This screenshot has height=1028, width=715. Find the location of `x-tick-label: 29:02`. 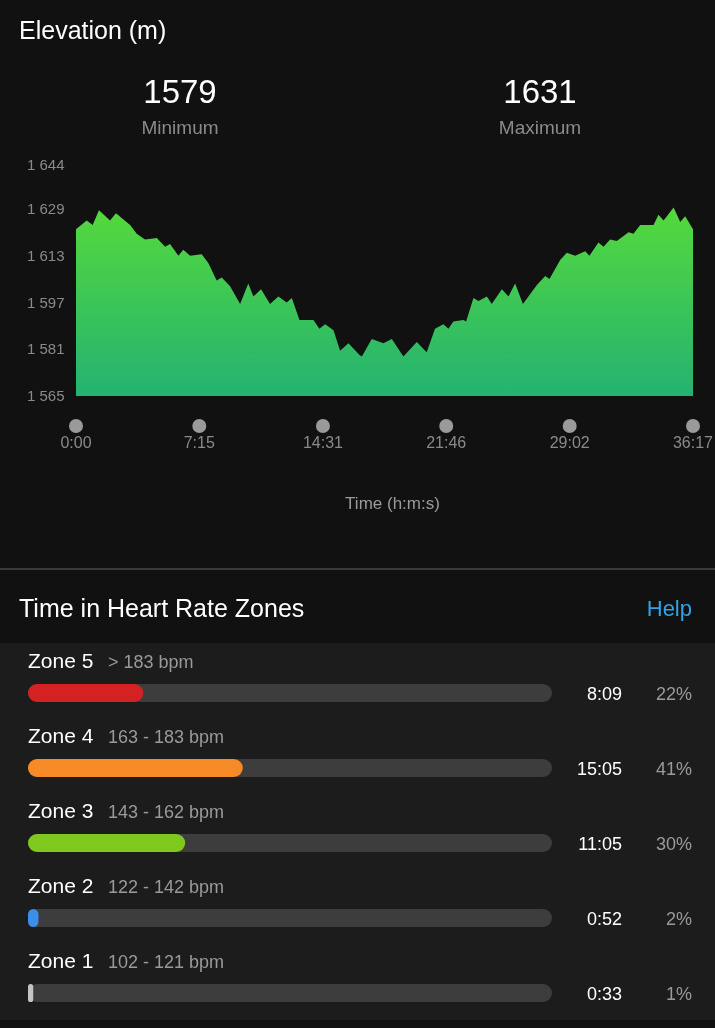

x-tick-label: 29:02 is located at coordinates (569, 442).